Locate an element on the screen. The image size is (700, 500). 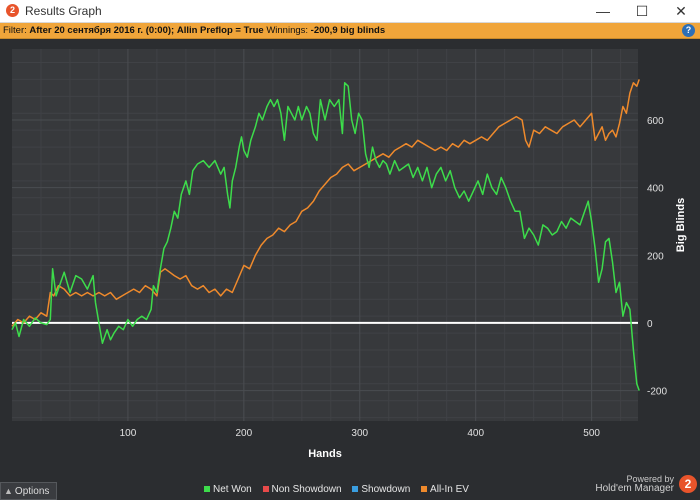
x-tick-label: 500 is located at coordinates (591, 433).